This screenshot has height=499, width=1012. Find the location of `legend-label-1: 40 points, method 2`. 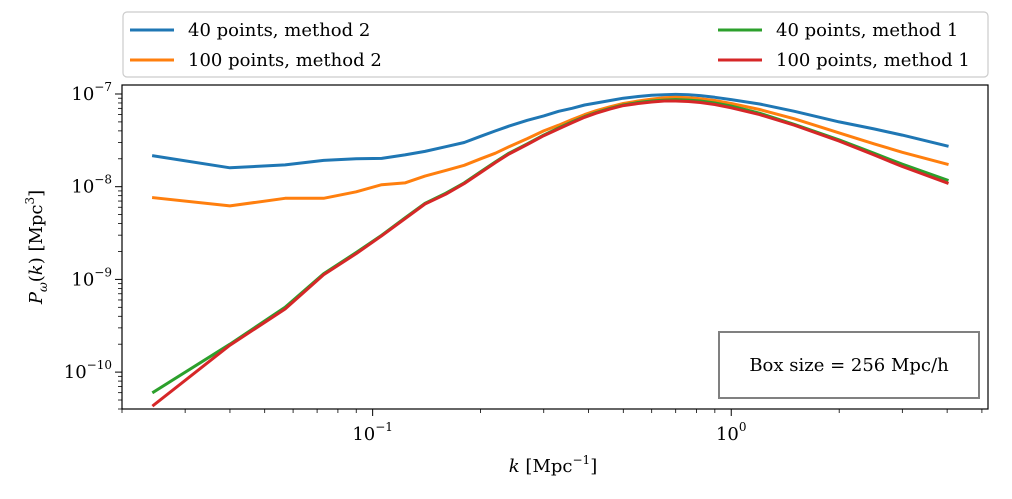

legend-label-1: 40 points, method 2 is located at coordinates (279, 30).